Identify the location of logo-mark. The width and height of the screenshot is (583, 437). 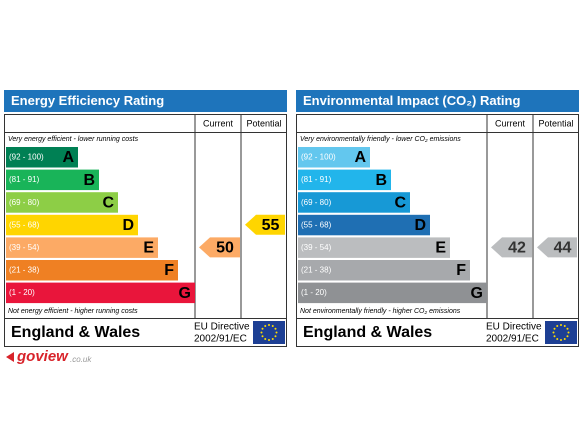
(10, 357).